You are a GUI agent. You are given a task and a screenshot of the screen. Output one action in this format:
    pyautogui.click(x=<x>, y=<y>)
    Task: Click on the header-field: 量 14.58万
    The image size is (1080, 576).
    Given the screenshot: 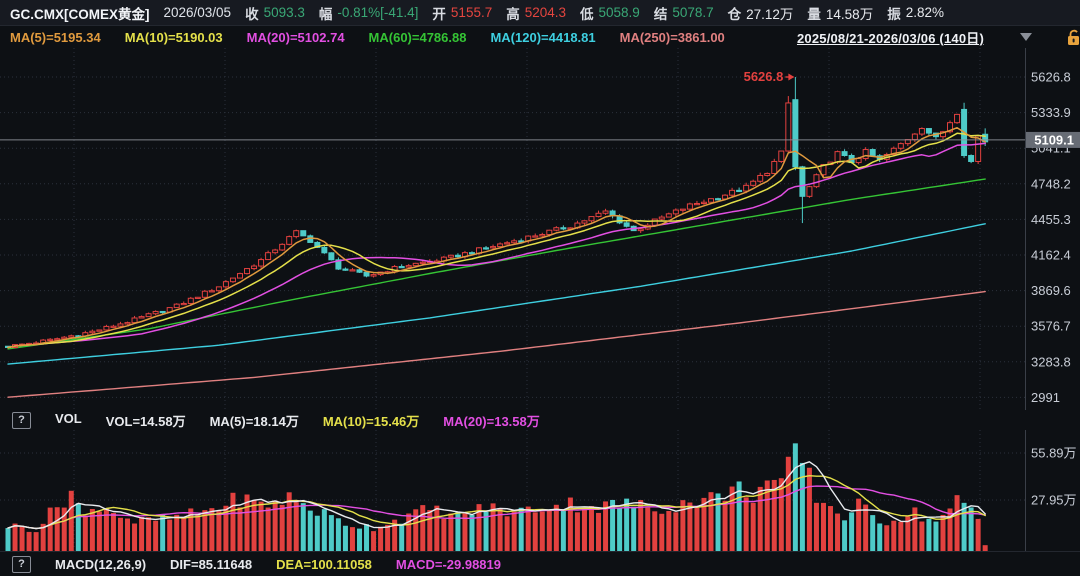 What is the action you would take?
    pyautogui.click(x=840, y=14)
    